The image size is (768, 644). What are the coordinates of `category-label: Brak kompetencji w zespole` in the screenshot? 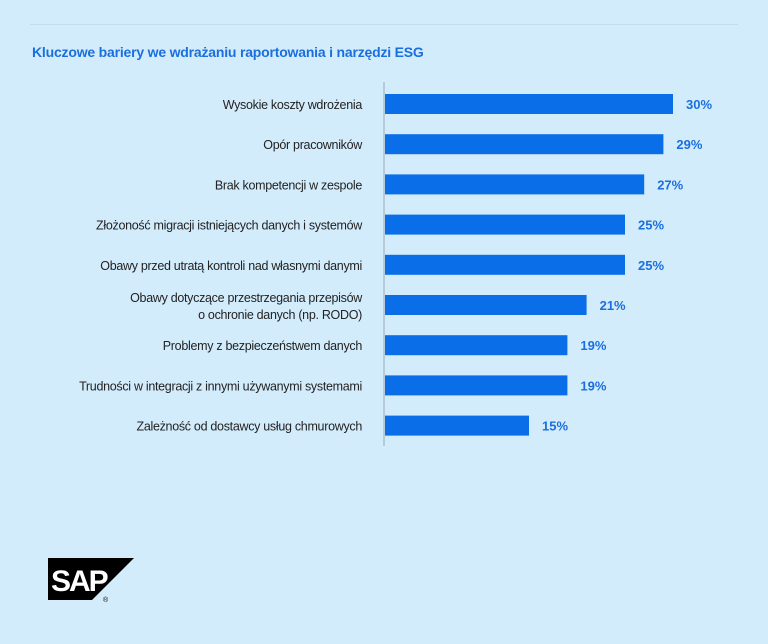 It's located at (288, 185).